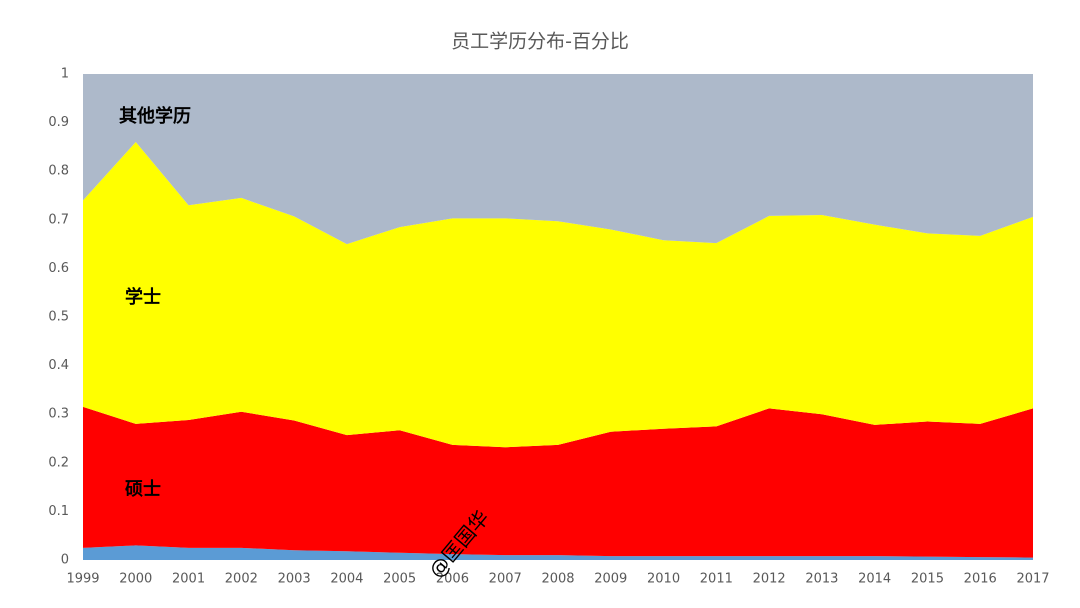 The width and height of the screenshot is (1080, 608). What do you see at coordinates (874, 579) in the screenshot?
I see `x-tick-label: 2014` at bounding box center [874, 579].